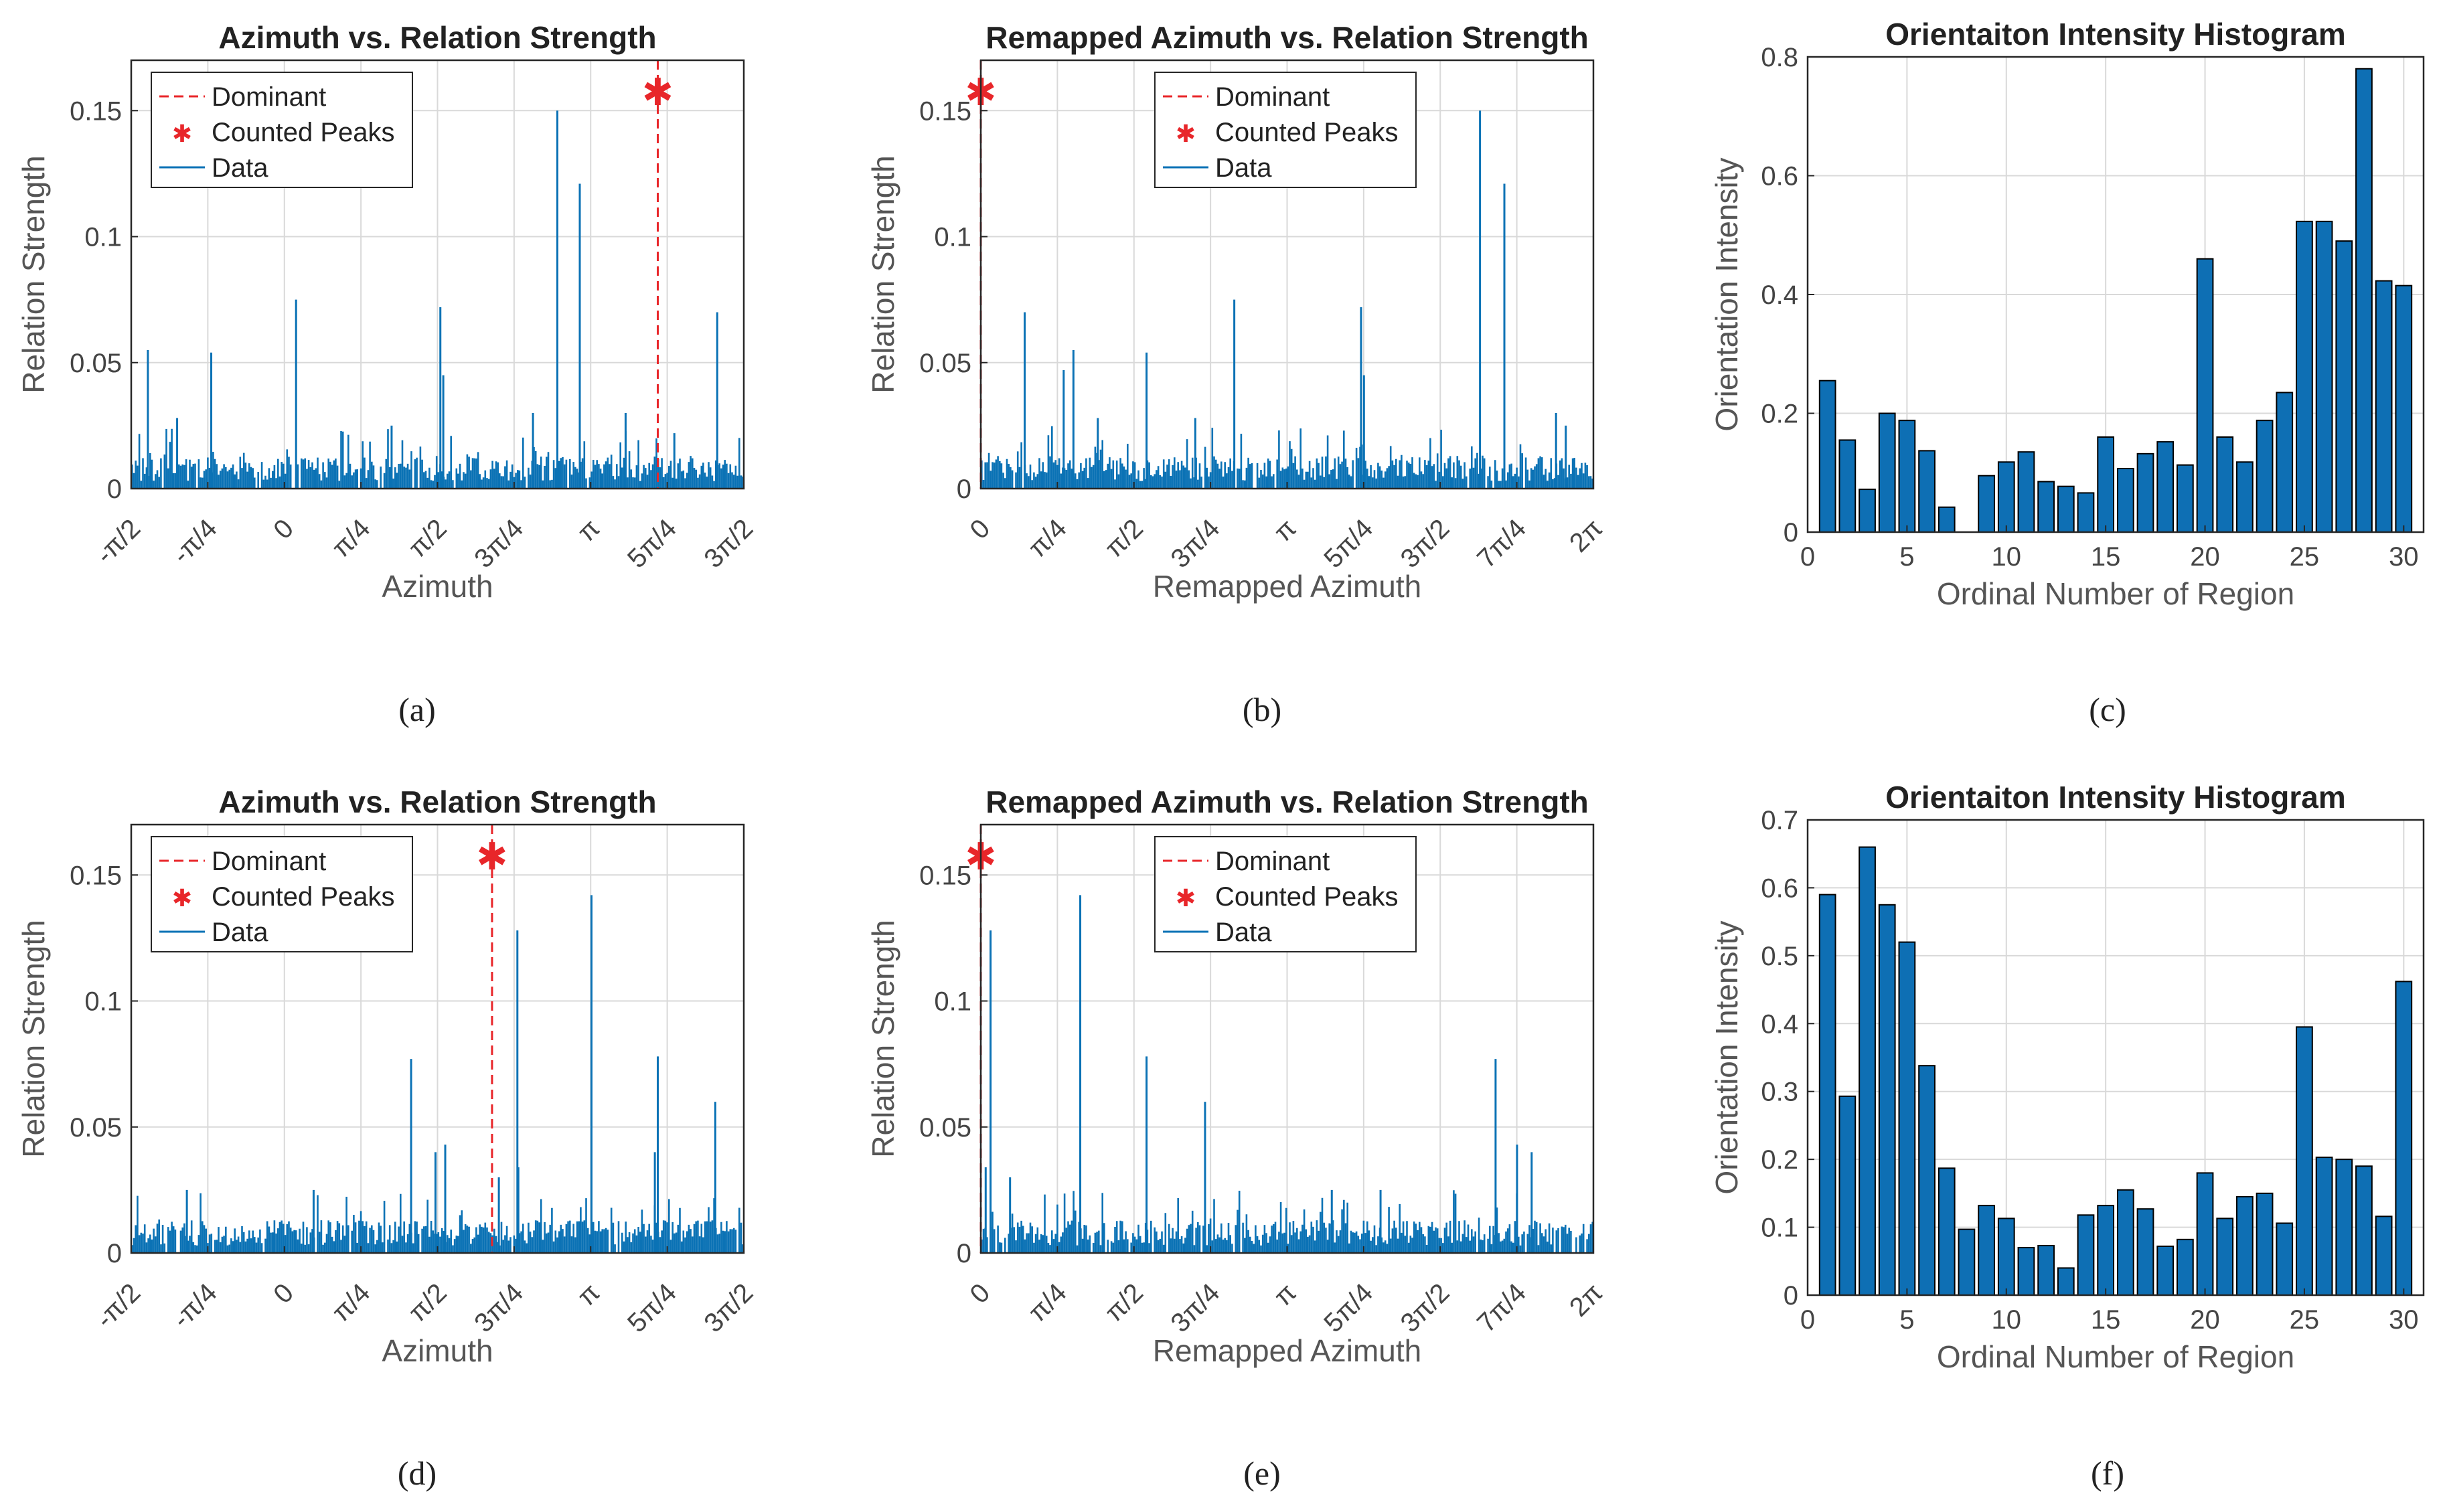 Image resolution: width=2447 pixels, height=1512 pixels. I want to click on caption-c: (c), so click(2107, 709).